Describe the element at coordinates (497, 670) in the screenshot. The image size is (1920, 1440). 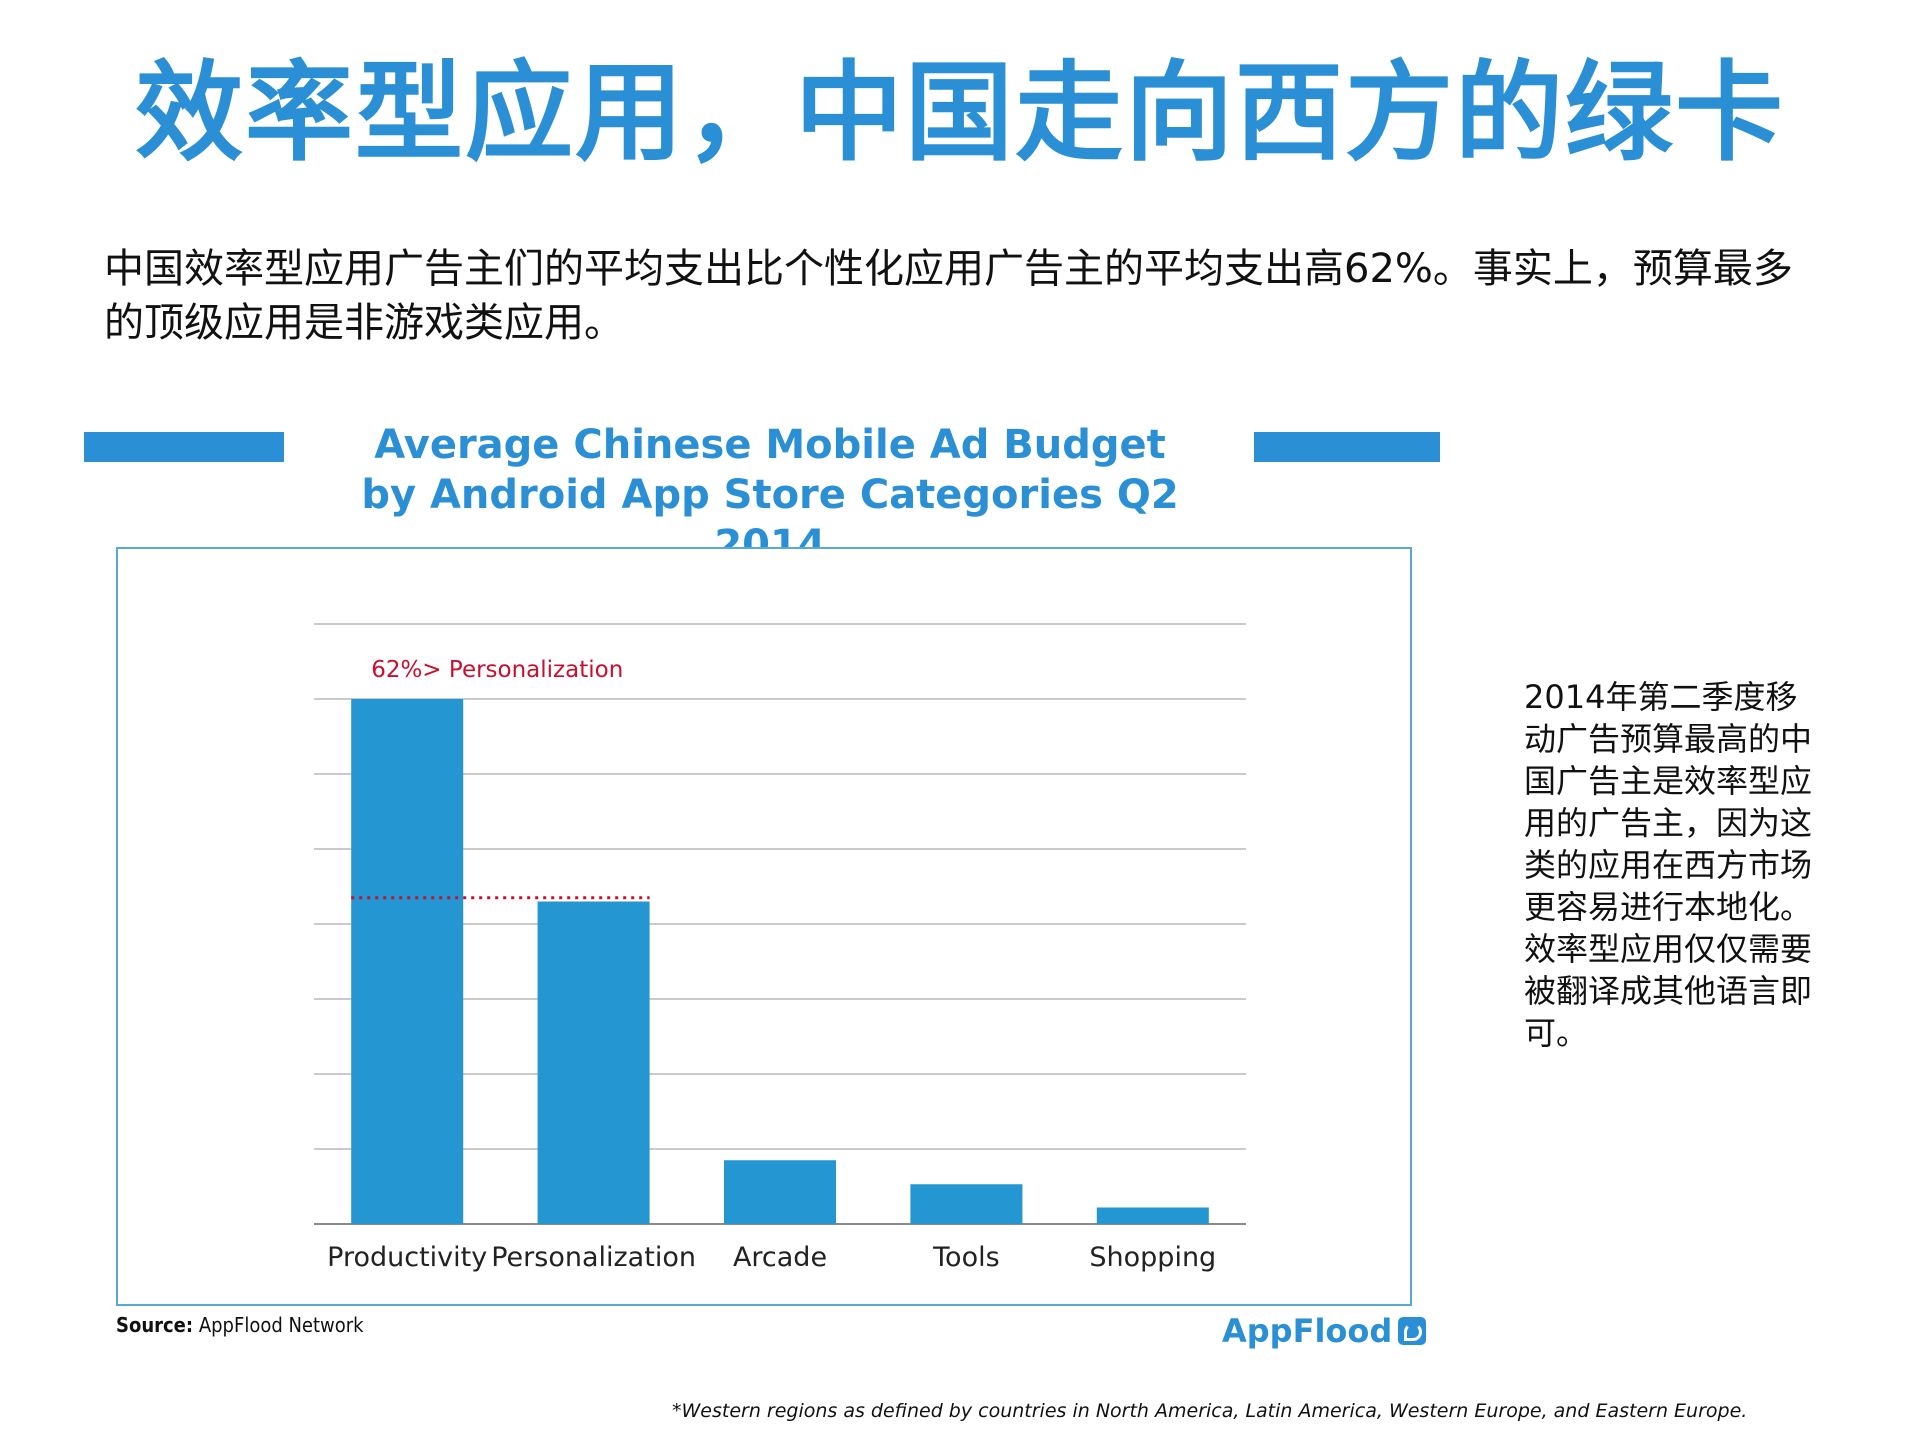
I see `annotation-label: 62%> Personalization` at that location.